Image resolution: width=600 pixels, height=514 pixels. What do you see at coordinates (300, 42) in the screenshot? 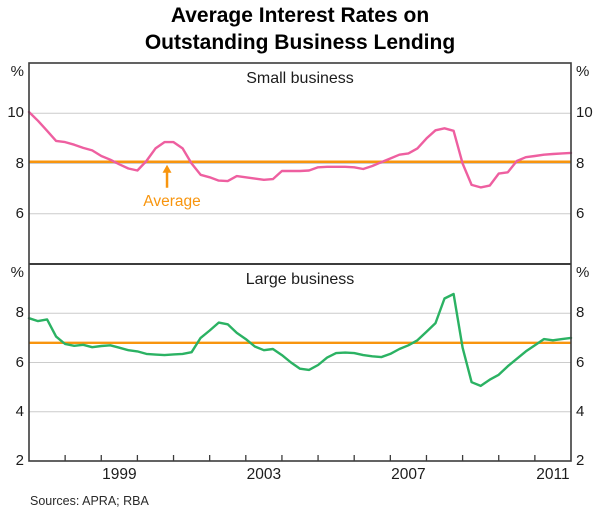
I see `chart-title-line2: Outstanding Business Lending` at bounding box center [300, 42].